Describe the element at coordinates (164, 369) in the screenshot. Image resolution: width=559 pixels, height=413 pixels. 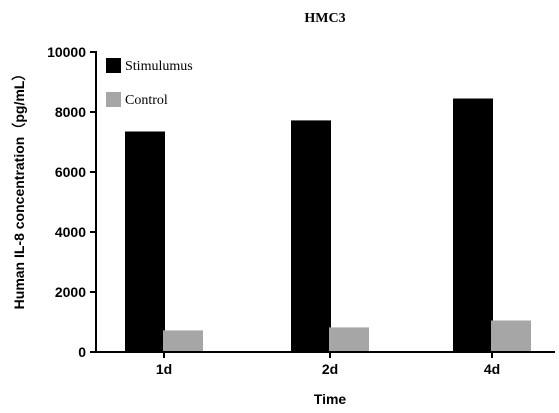
I see `x-tick-label: 1d` at that location.